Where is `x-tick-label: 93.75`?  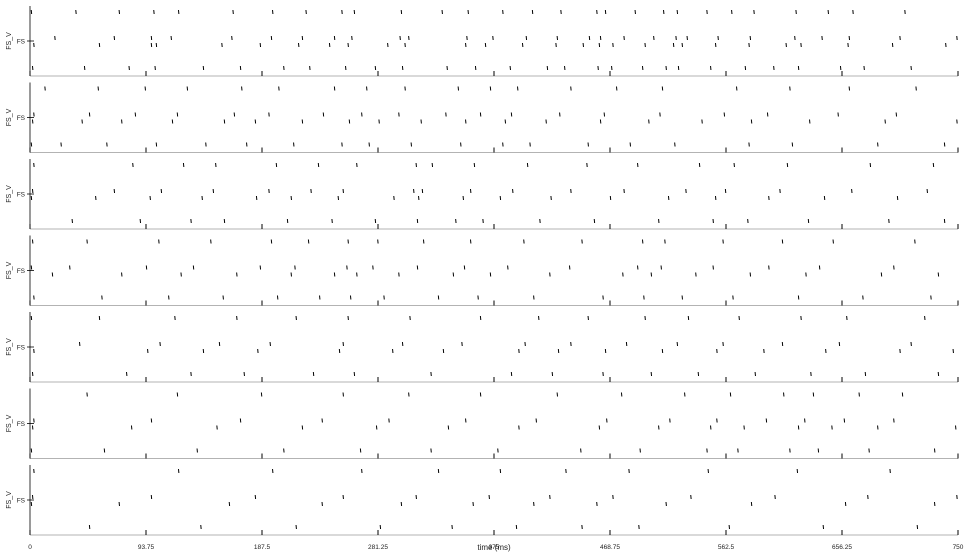 x-tick-label: 93.75 is located at coordinates (146, 547).